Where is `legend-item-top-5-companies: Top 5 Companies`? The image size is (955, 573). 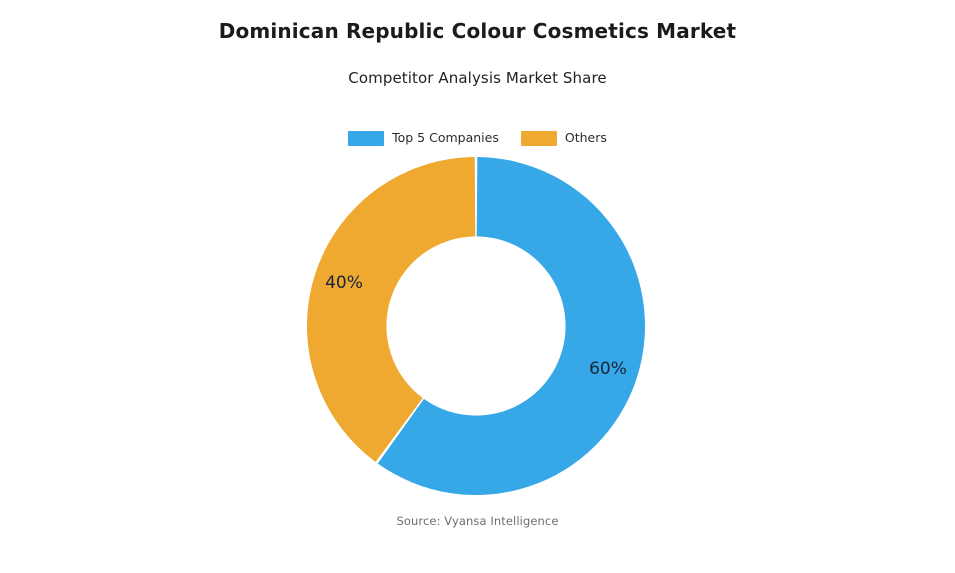
legend-item-top-5-companies: Top 5 Companies is located at coordinates (423, 138).